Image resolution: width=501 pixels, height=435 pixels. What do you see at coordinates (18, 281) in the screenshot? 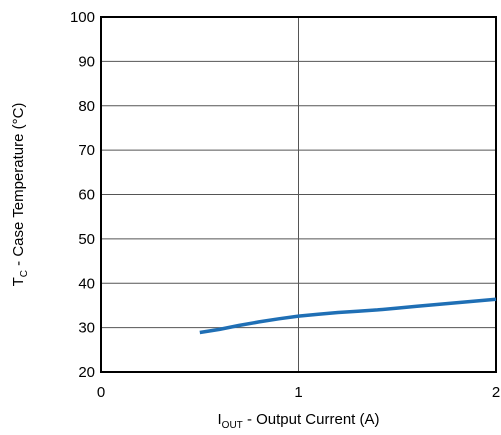
I see `y-axis-label-main: T` at bounding box center [18, 281].